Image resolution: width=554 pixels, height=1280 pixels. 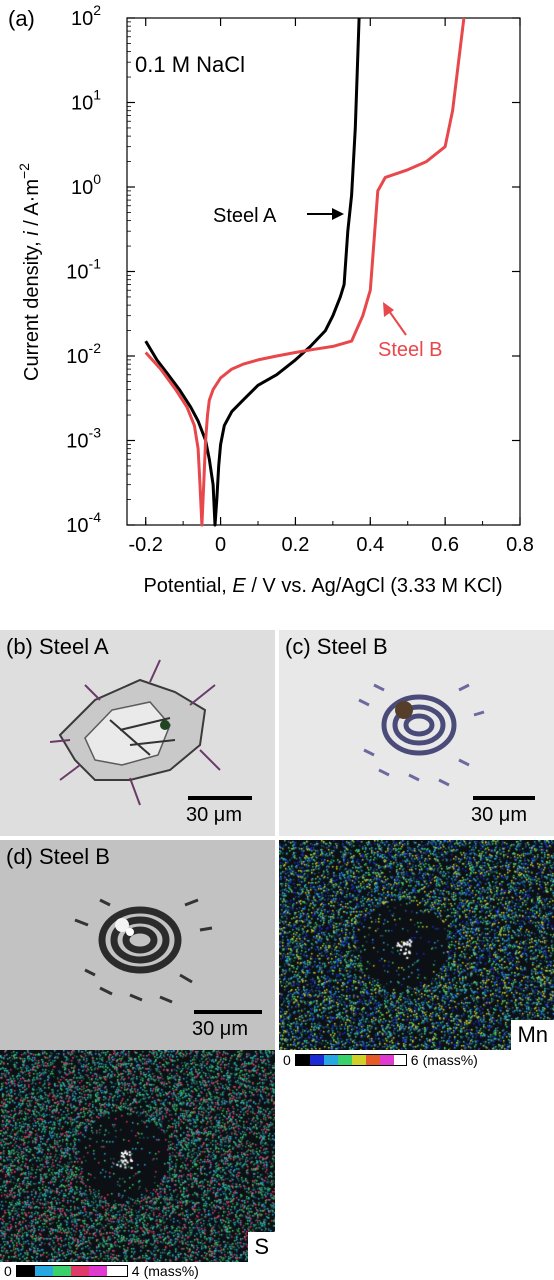 What do you see at coordinates (86, 185) in the screenshot?
I see `y-tick-label: 10⁰` at bounding box center [86, 185].